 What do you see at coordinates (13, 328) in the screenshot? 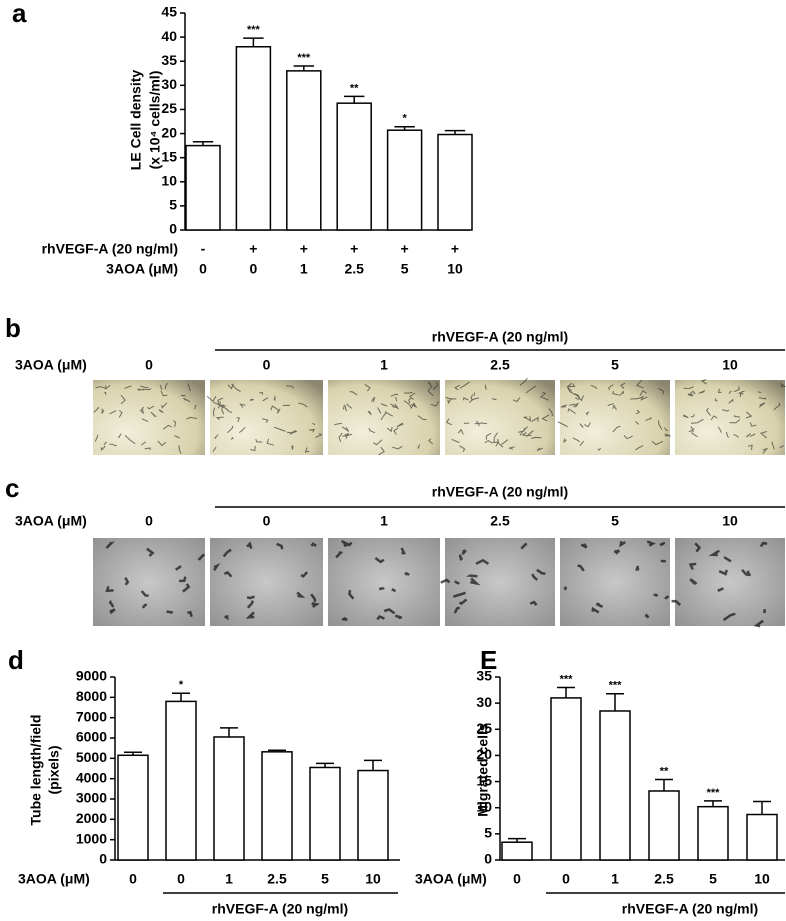
I see `panel-label: b` at bounding box center [13, 328].